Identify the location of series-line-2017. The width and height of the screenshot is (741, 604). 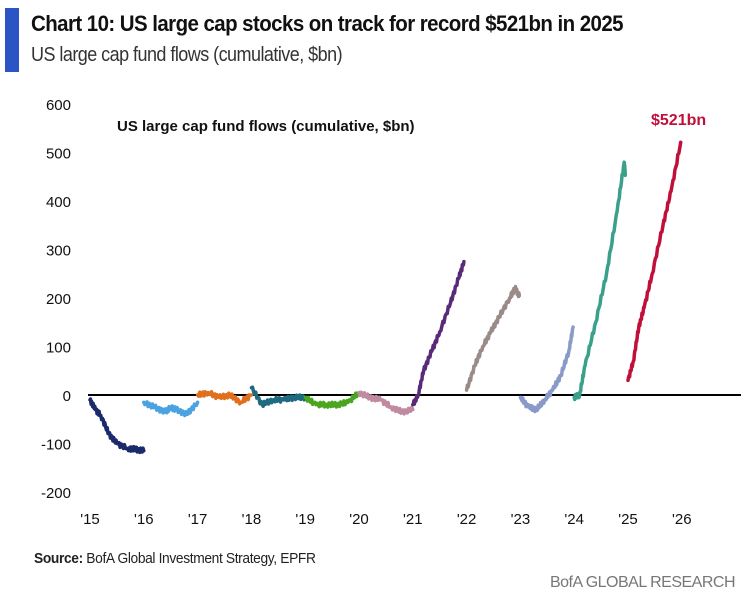
(224, 397).